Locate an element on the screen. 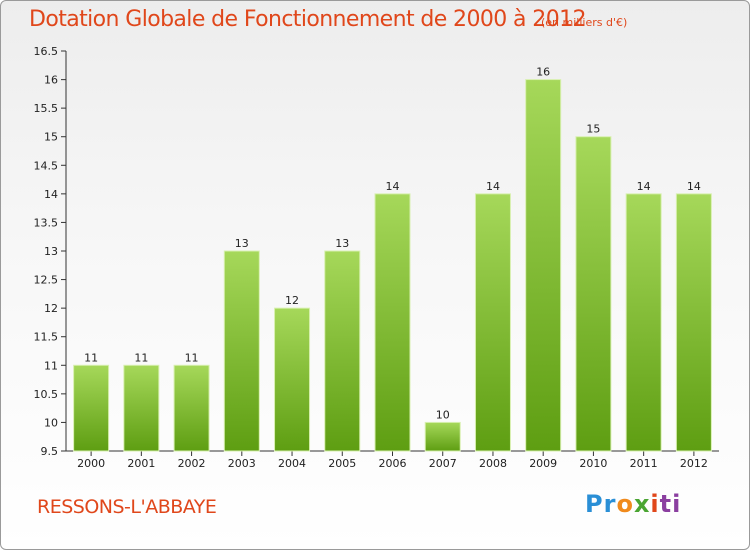 This screenshot has height=550, width=750. y-tick-label: 14.5 is located at coordinates (46, 165).